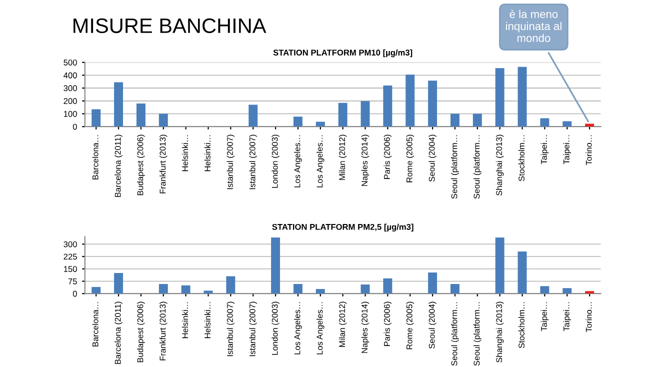 Image resolution: width=653 pixels, height=367 pixels. I want to click on y-tick-label: 100, so click(70, 113).